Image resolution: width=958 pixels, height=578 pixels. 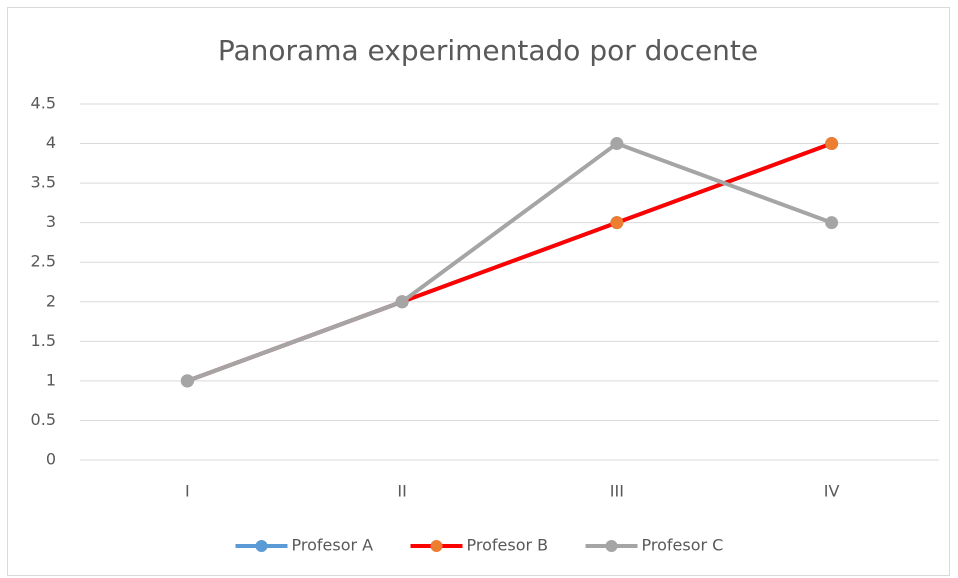 What do you see at coordinates (43, 182) in the screenshot?
I see `y-tick-label: 3.5` at bounding box center [43, 182].